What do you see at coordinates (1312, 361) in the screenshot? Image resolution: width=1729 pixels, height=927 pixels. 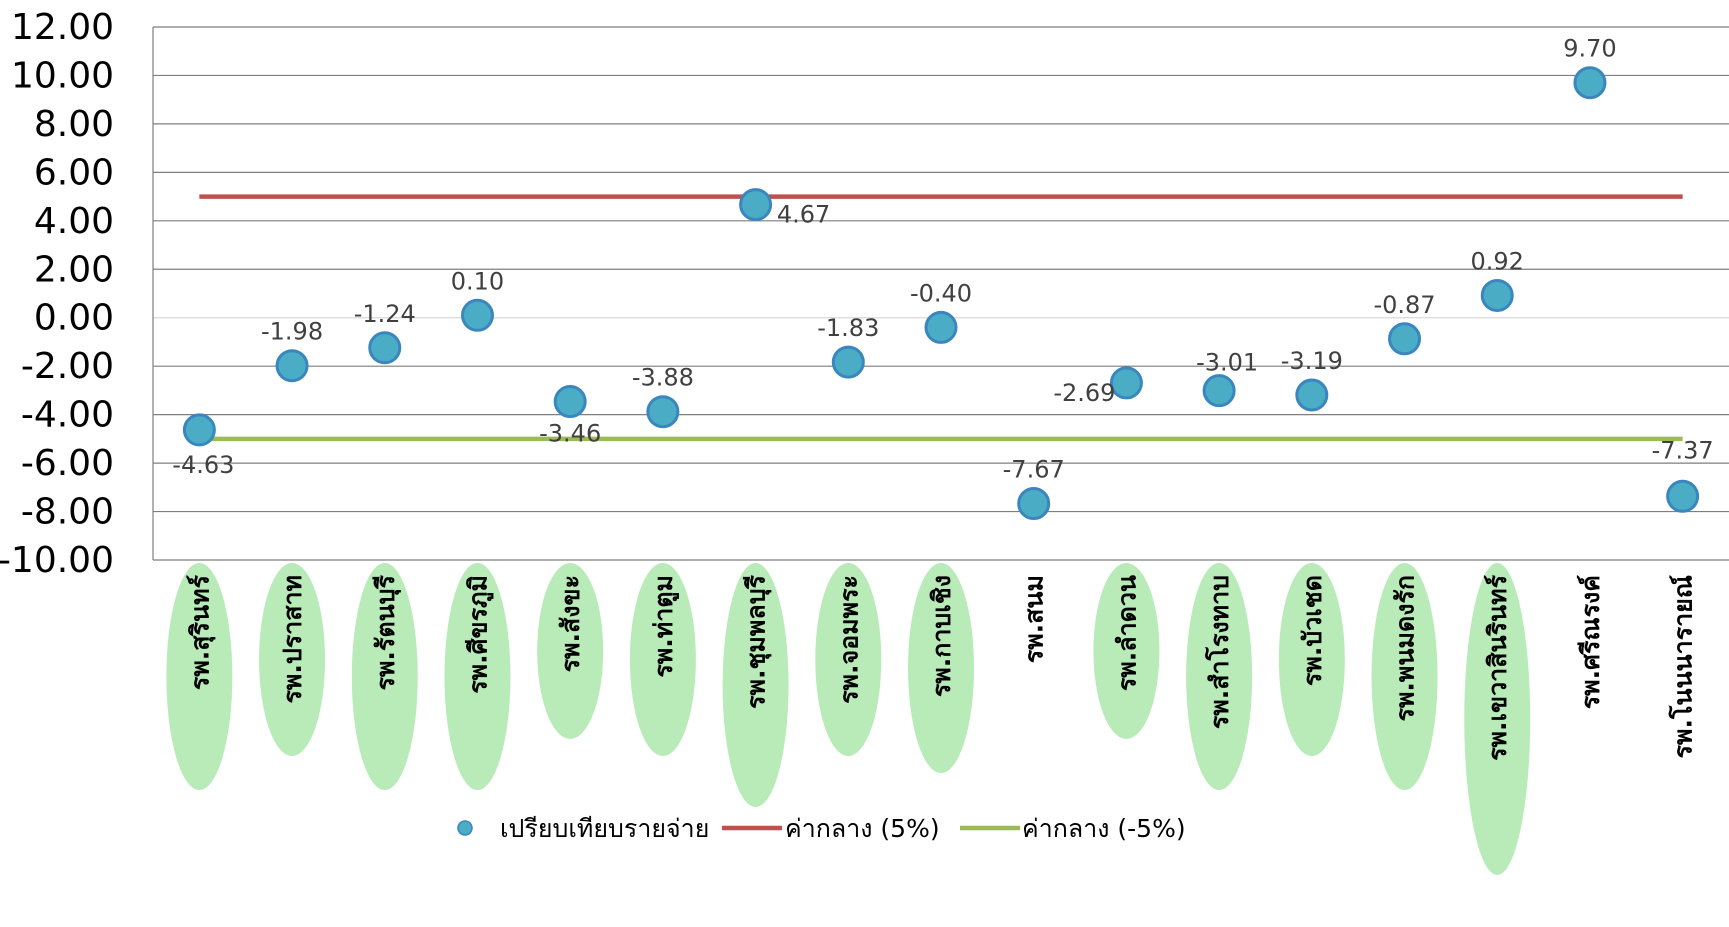 I see `data-label: -3.19` at bounding box center [1312, 361].